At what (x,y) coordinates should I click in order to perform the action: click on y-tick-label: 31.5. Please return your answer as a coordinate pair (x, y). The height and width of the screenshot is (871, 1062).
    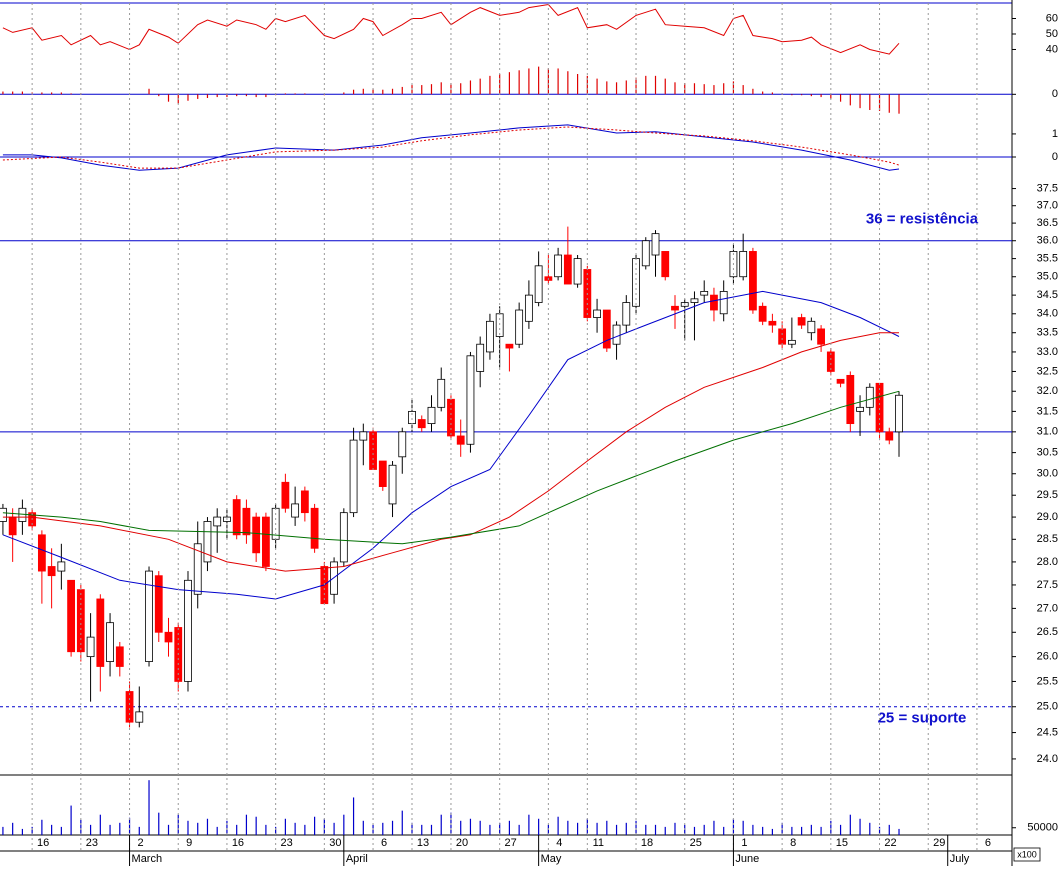
    Looking at the image, I should click on (1047, 411).